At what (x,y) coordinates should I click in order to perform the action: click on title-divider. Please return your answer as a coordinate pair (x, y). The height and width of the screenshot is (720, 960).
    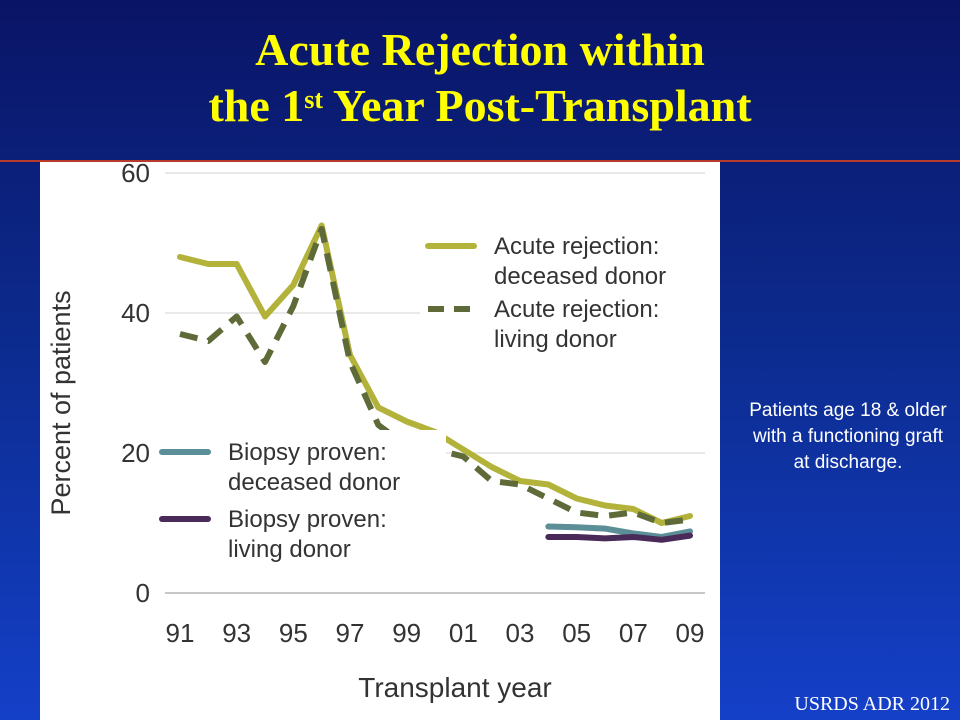
    Looking at the image, I should click on (480, 161).